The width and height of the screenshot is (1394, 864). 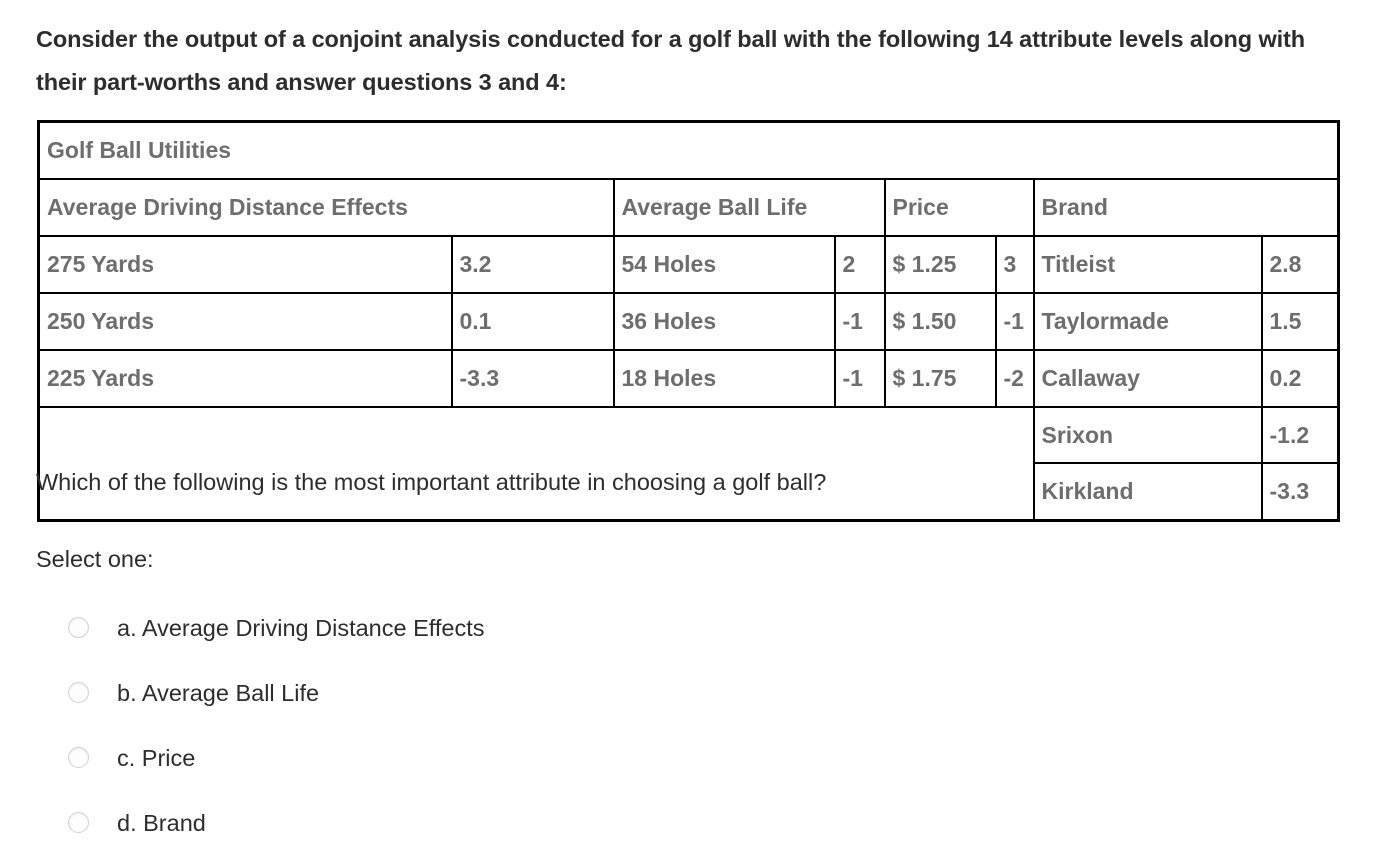 What do you see at coordinates (618, 757) in the screenshot?
I see `option-c: c. Price` at bounding box center [618, 757].